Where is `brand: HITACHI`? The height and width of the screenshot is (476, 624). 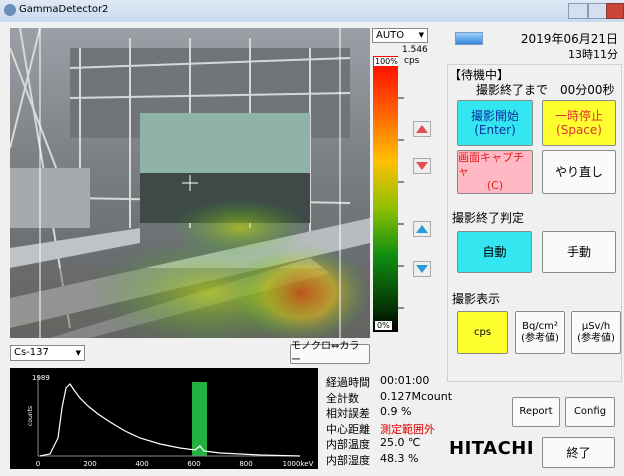
brand: HITACHI is located at coordinates (492, 448).